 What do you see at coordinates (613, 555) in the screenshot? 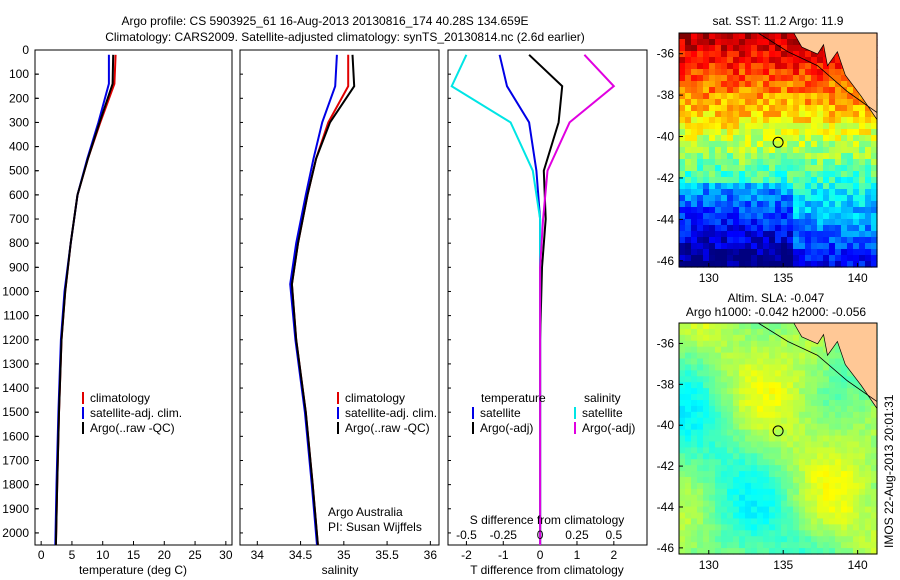
I see `x-tick-label: 2` at bounding box center [613, 555].